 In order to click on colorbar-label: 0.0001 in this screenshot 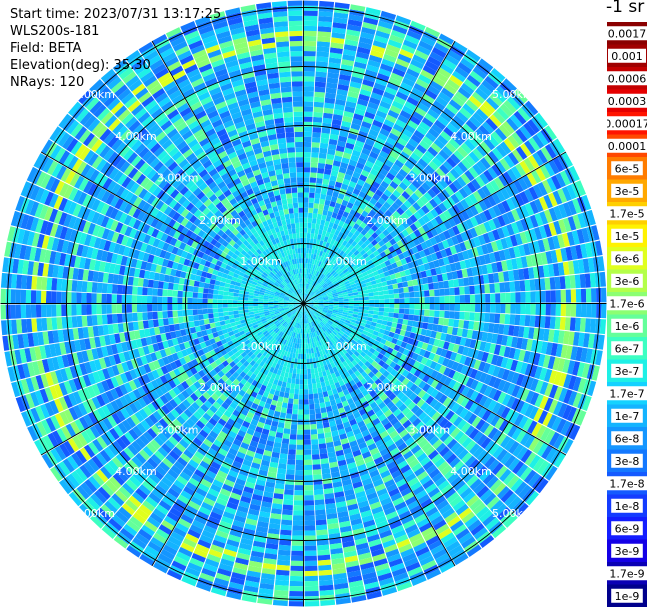, I will do `click(627, 146)`.